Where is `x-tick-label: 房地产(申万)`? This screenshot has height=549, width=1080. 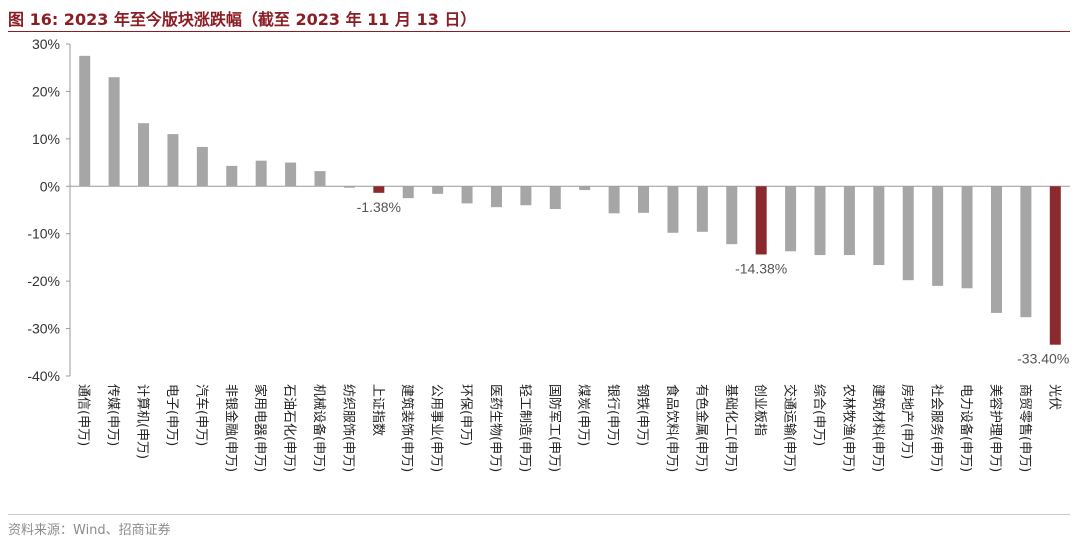 x-tick-label: 房地产(申万) is located at coordinates (907, 421).